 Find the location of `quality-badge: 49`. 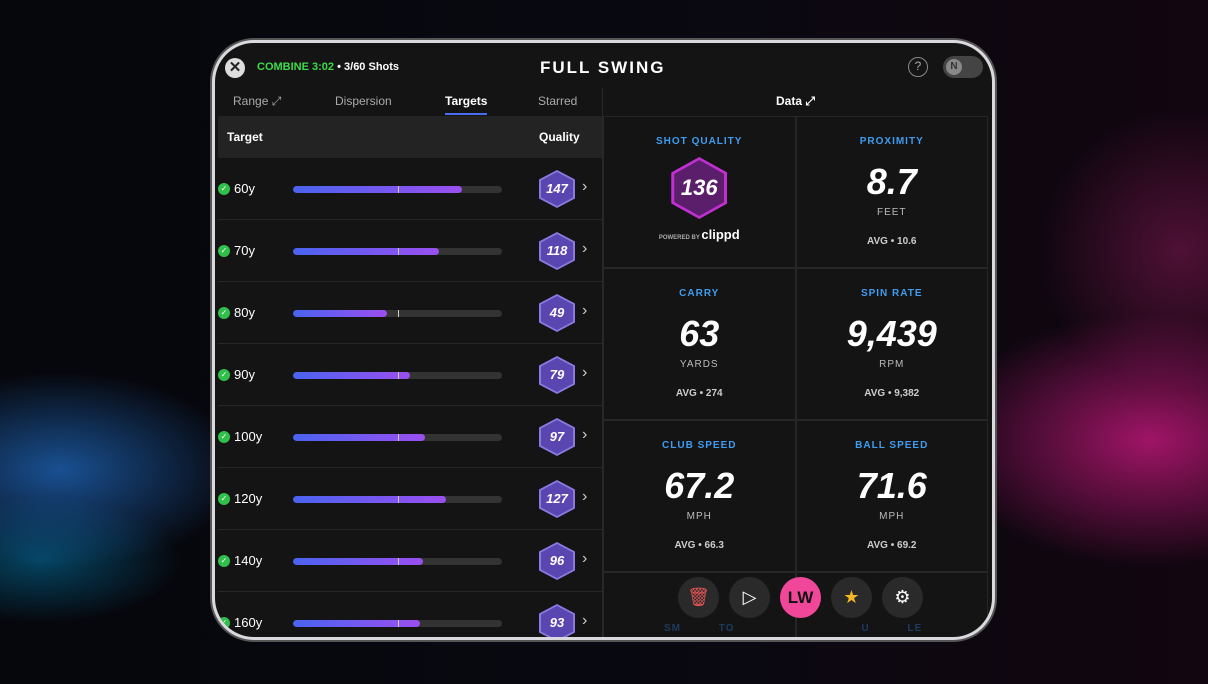

quality-badge: 49 is located at coordinates (557, 313).